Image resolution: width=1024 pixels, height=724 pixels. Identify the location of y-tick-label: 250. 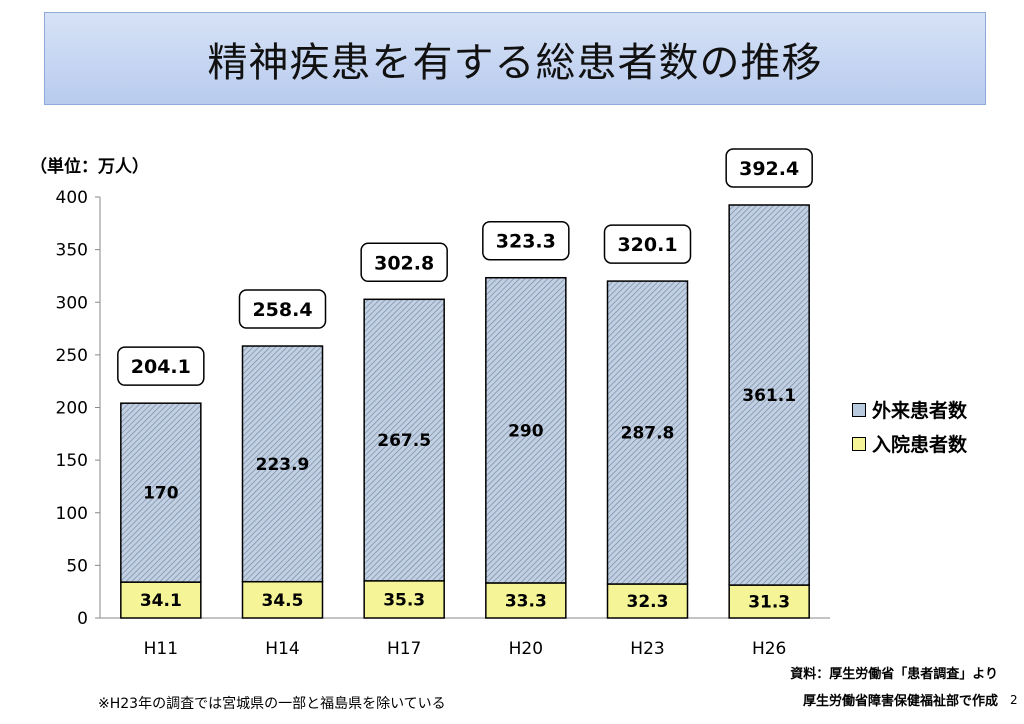
(72, 356).